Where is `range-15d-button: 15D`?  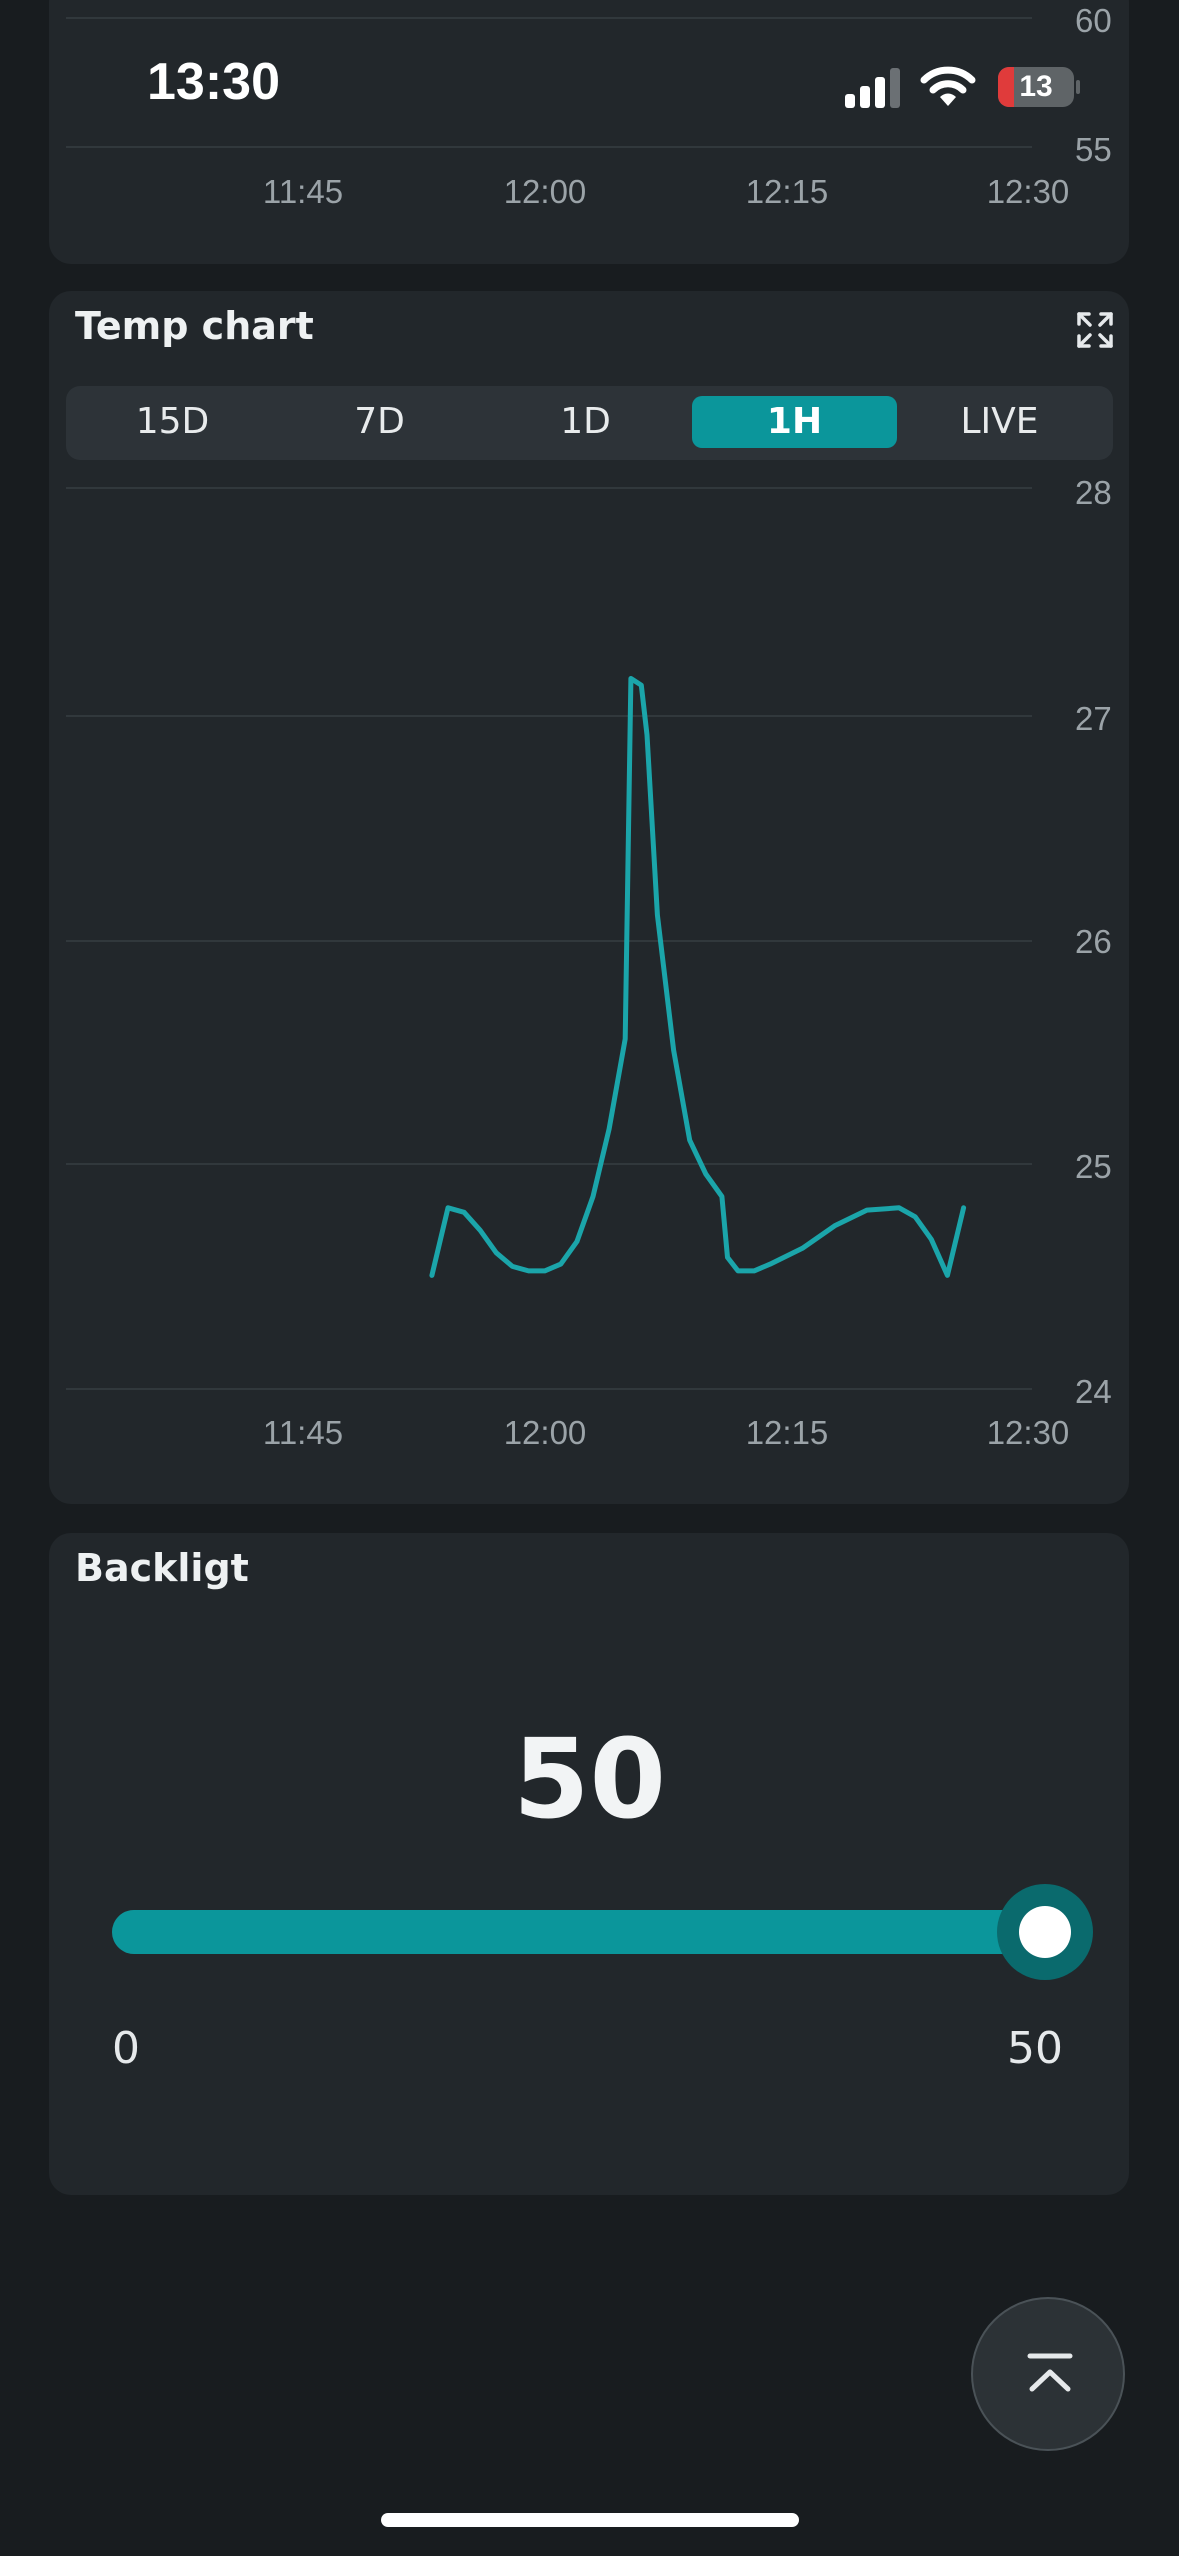 range-15d-button: 15D is located at coordinates (172, 421).